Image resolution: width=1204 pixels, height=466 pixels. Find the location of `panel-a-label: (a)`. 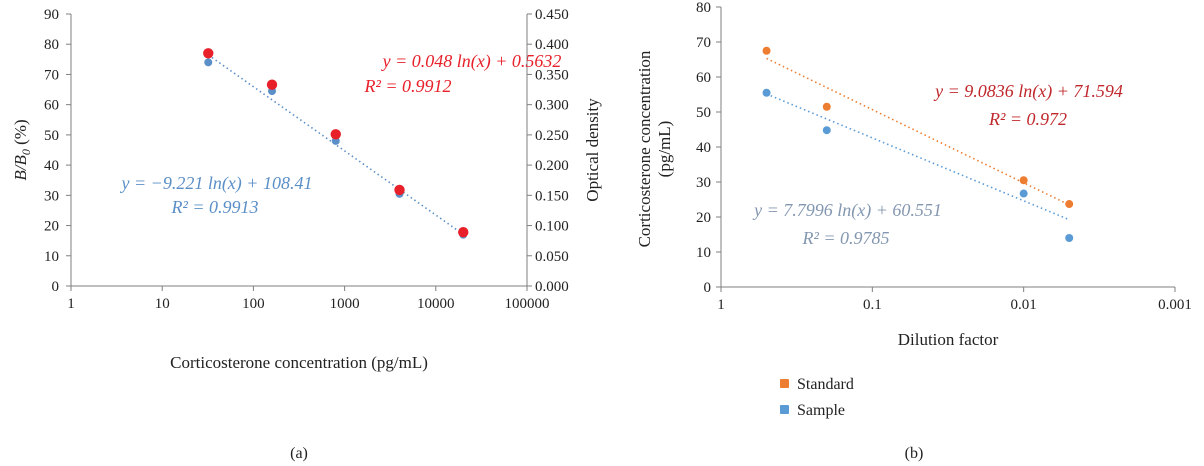

panel-a-label: (a) is located at coordinates (299, 453).